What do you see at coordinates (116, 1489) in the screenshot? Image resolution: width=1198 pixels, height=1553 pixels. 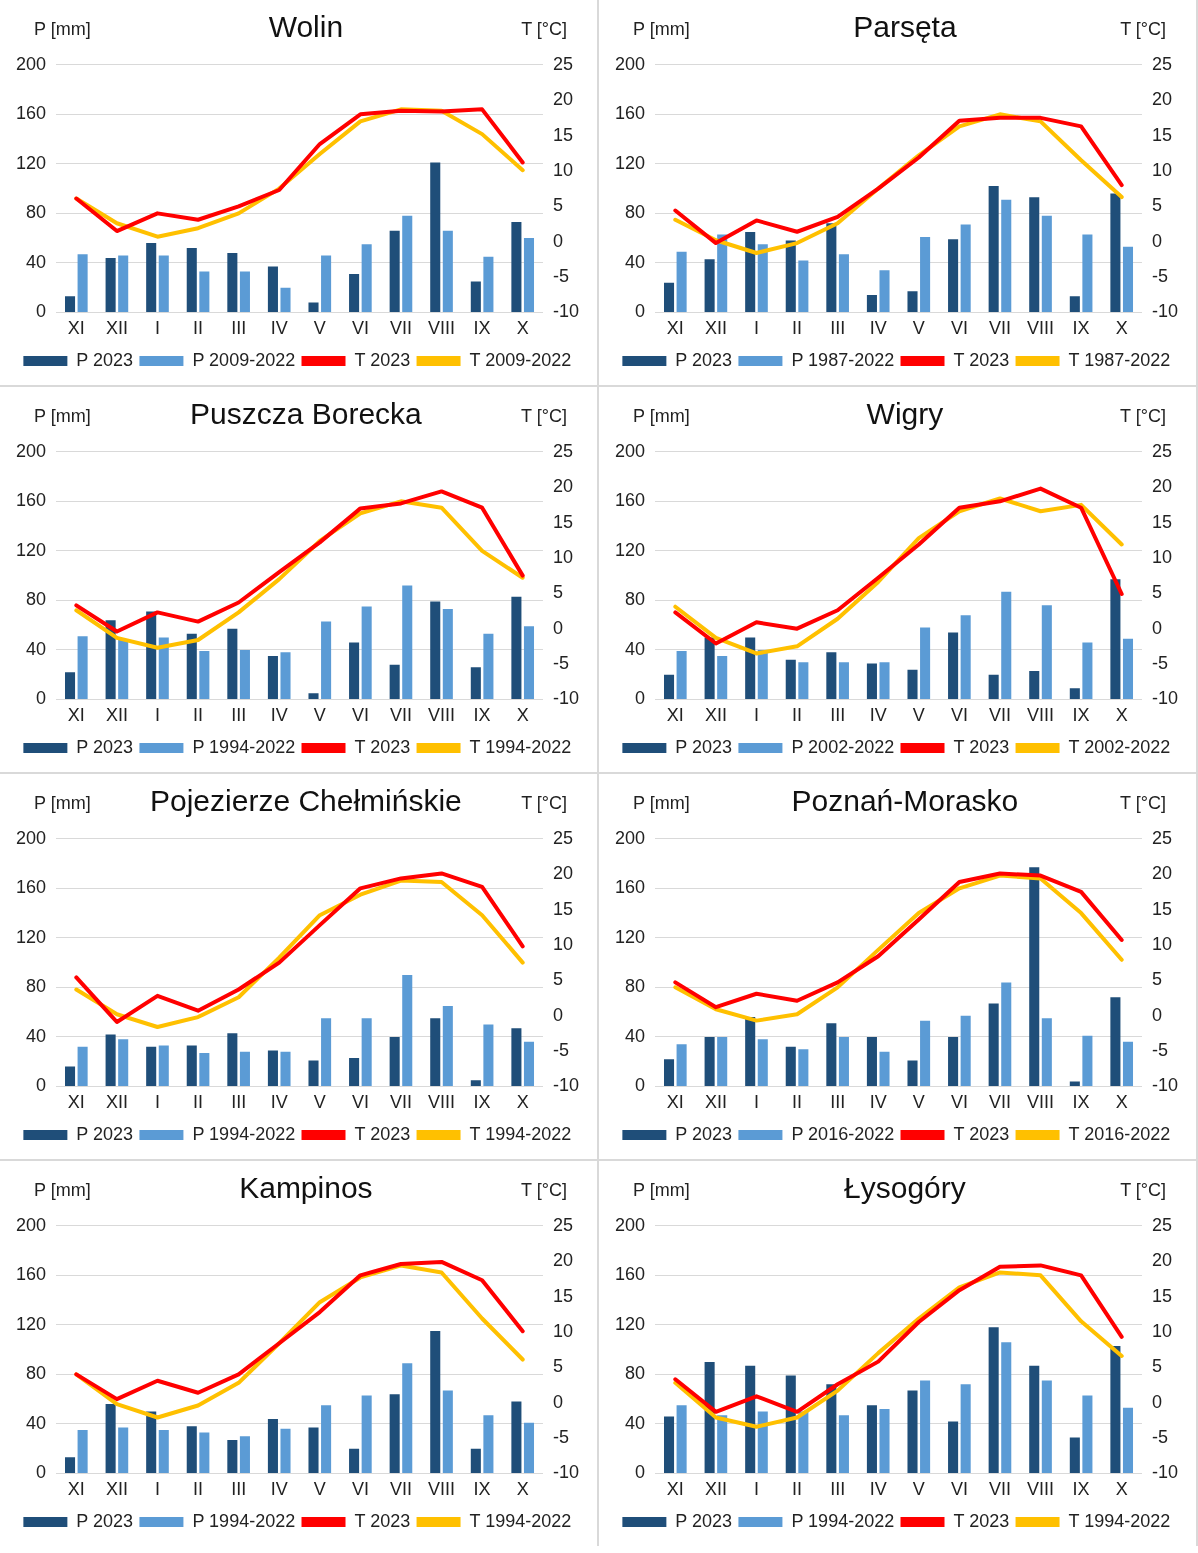 I see `x-tick-label: XII` at bounding box center [116, 1489].